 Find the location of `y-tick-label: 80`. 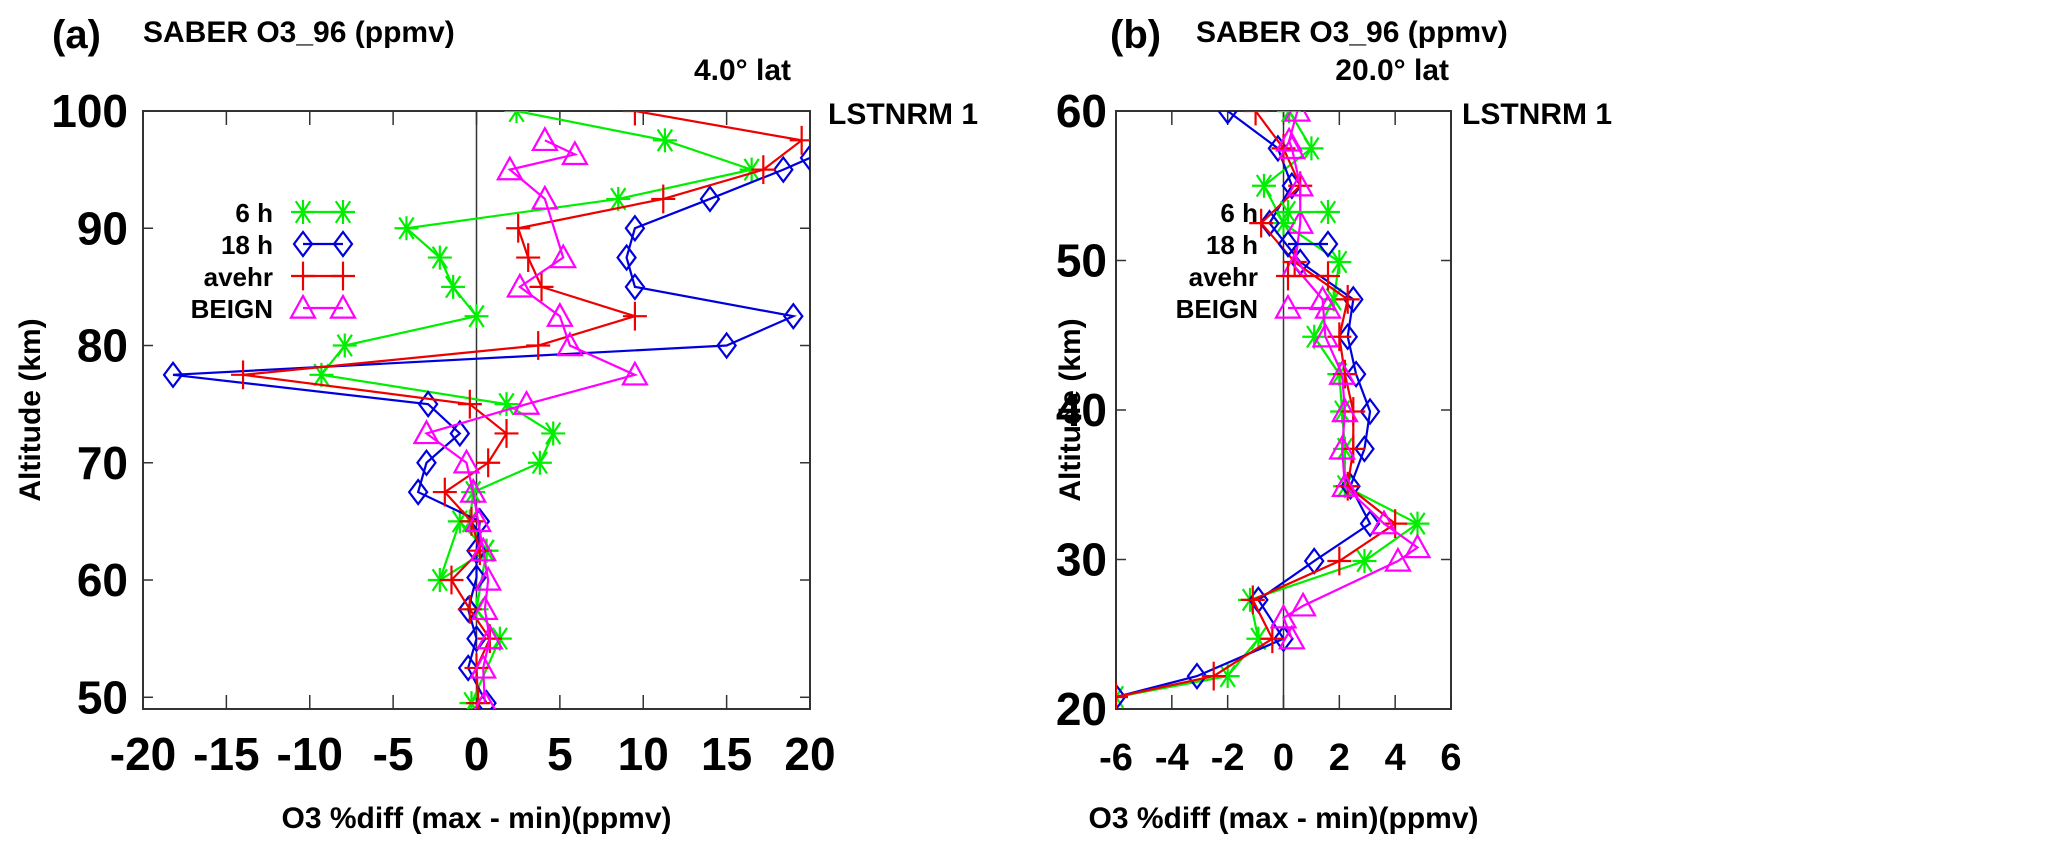

y-tick-label: 80 is located at coordinates (102, 346).